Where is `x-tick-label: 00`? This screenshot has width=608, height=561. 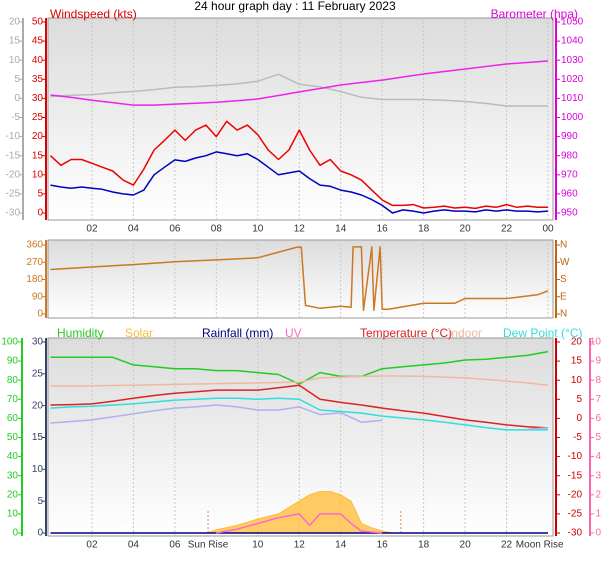 x-tick-label: 00 is located at coordinates (548, 229).